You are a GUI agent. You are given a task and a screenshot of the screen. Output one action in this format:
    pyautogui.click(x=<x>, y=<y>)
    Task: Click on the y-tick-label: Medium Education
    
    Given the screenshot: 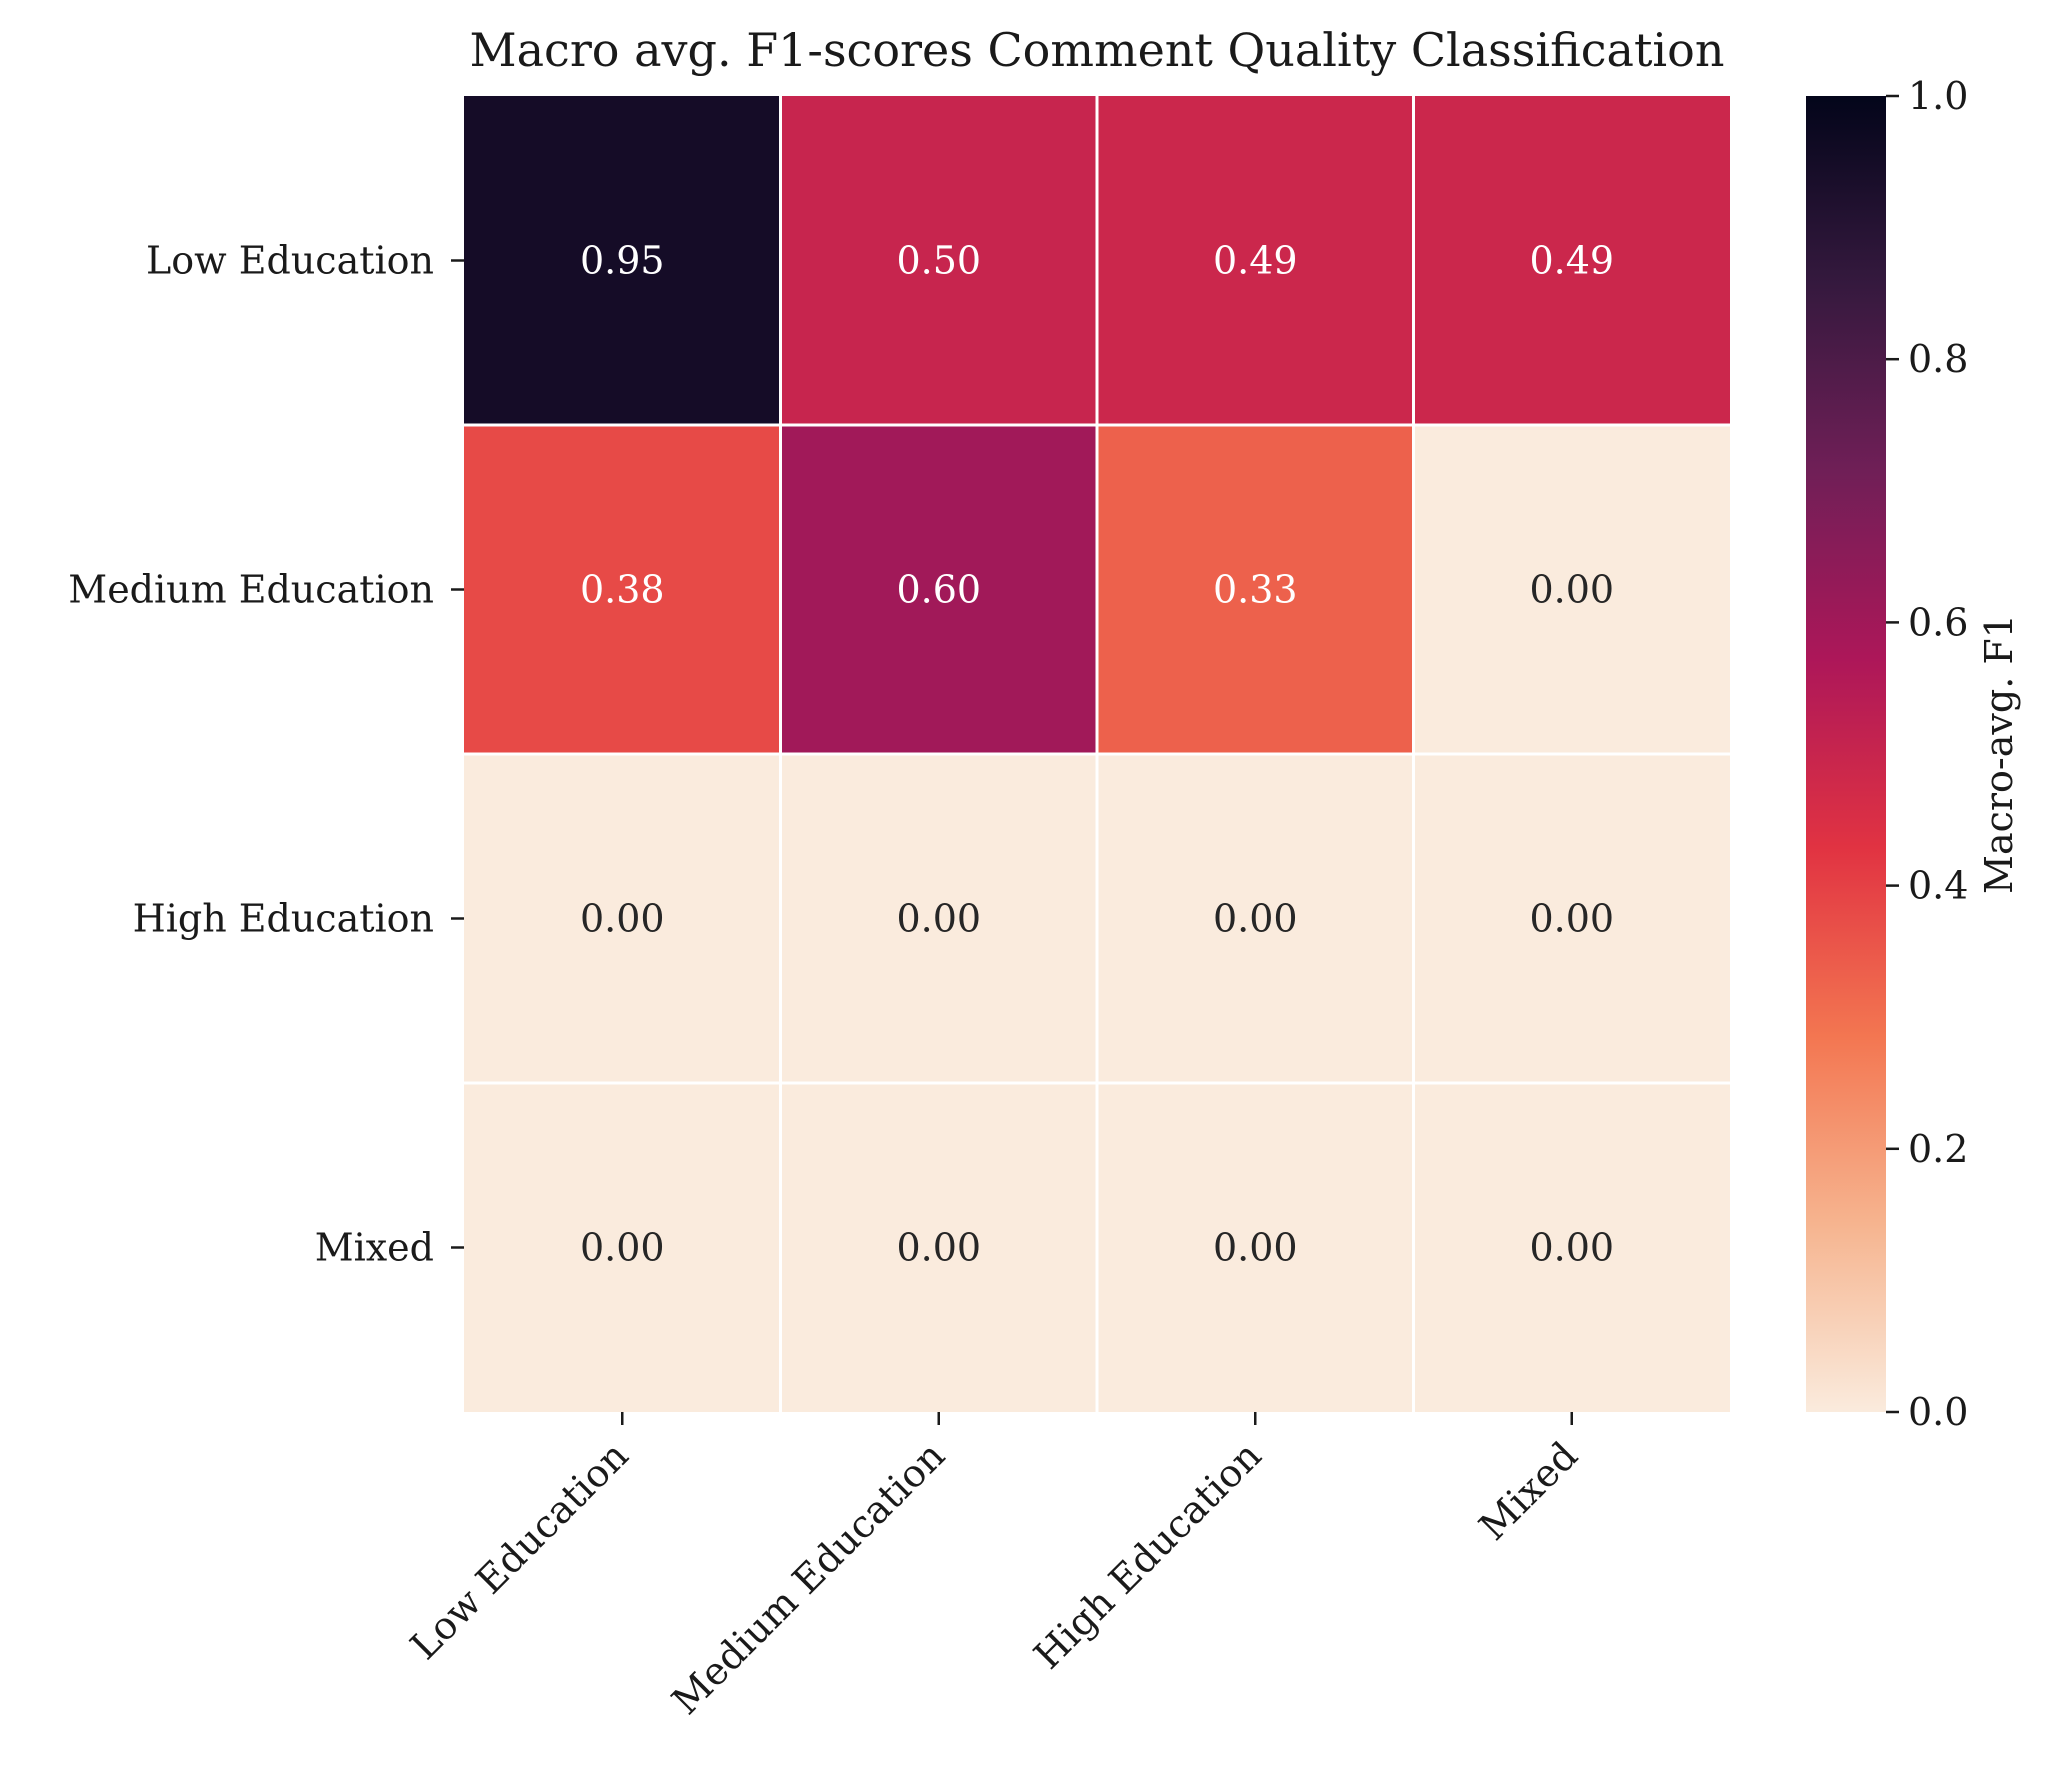 What is the action you would take?
    pyautogui.click(x=251, y=590)
    